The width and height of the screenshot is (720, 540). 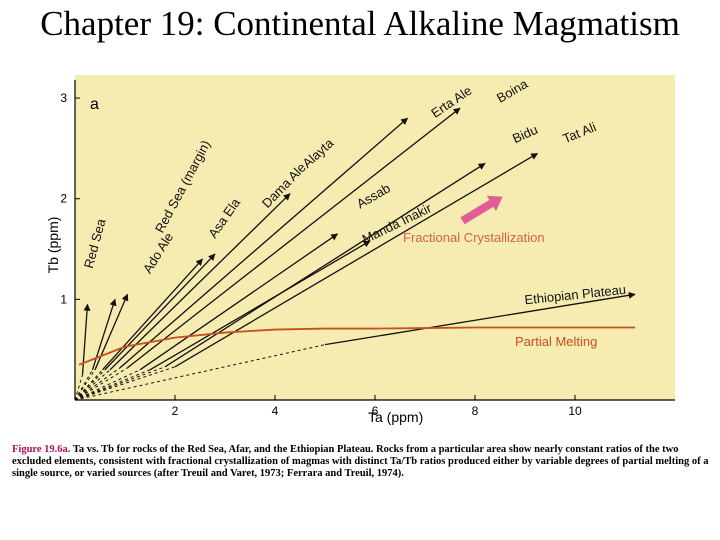 I want to click on trend-manda-inakir, so click(x=260, y=305).